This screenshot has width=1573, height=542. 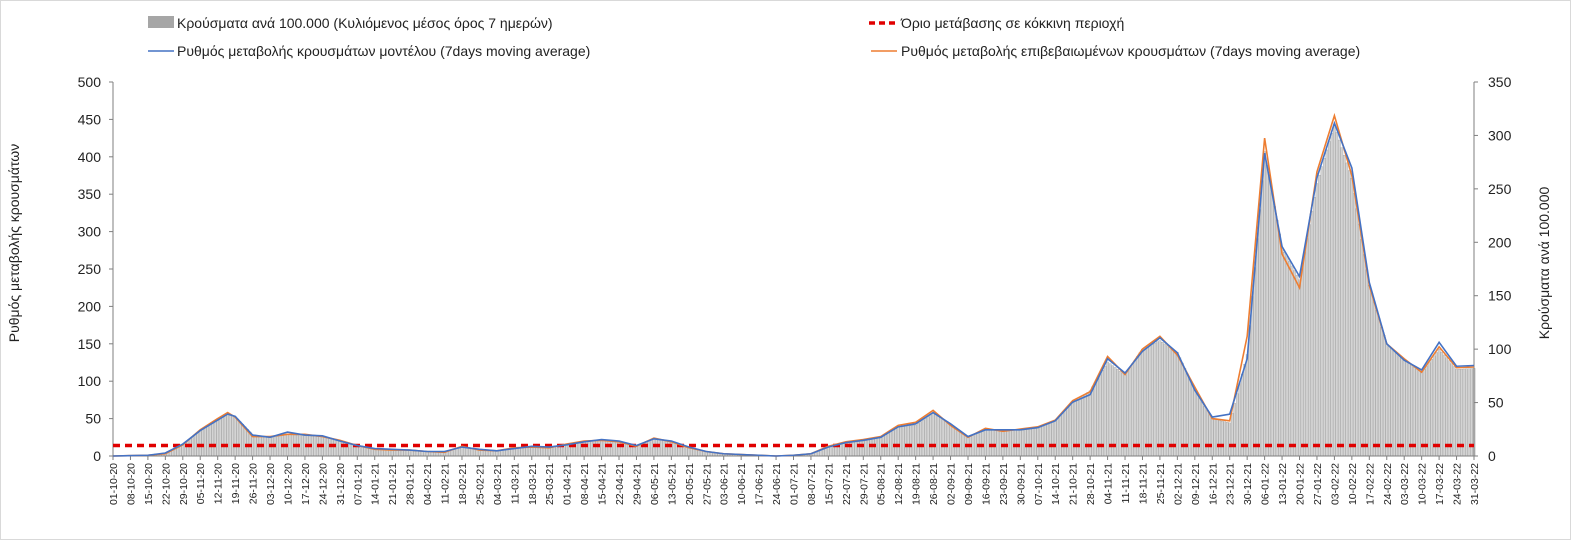 What do you see at coordinates (952, 484) in the screenshot?
I see `x-tick-label: 02-09-21` at bounding box center [952, 484].